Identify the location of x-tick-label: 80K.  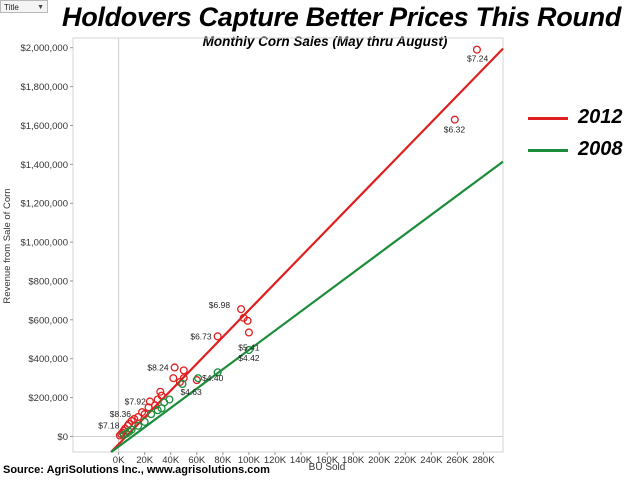
(223, 460).